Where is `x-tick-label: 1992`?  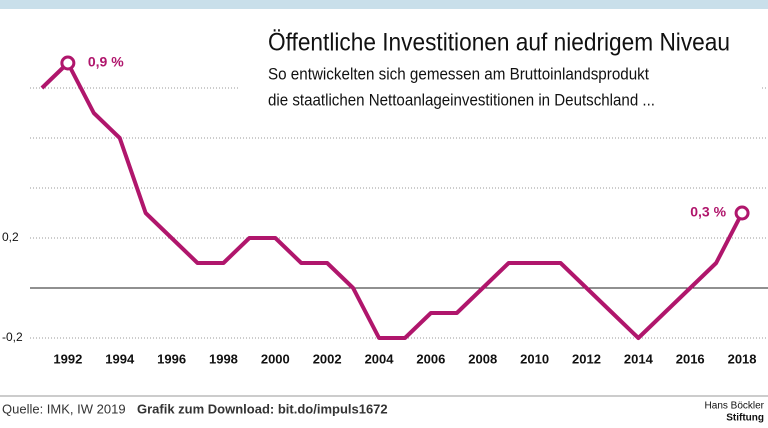
x-tick-label: 1992 is located at coordinates (67, 358).